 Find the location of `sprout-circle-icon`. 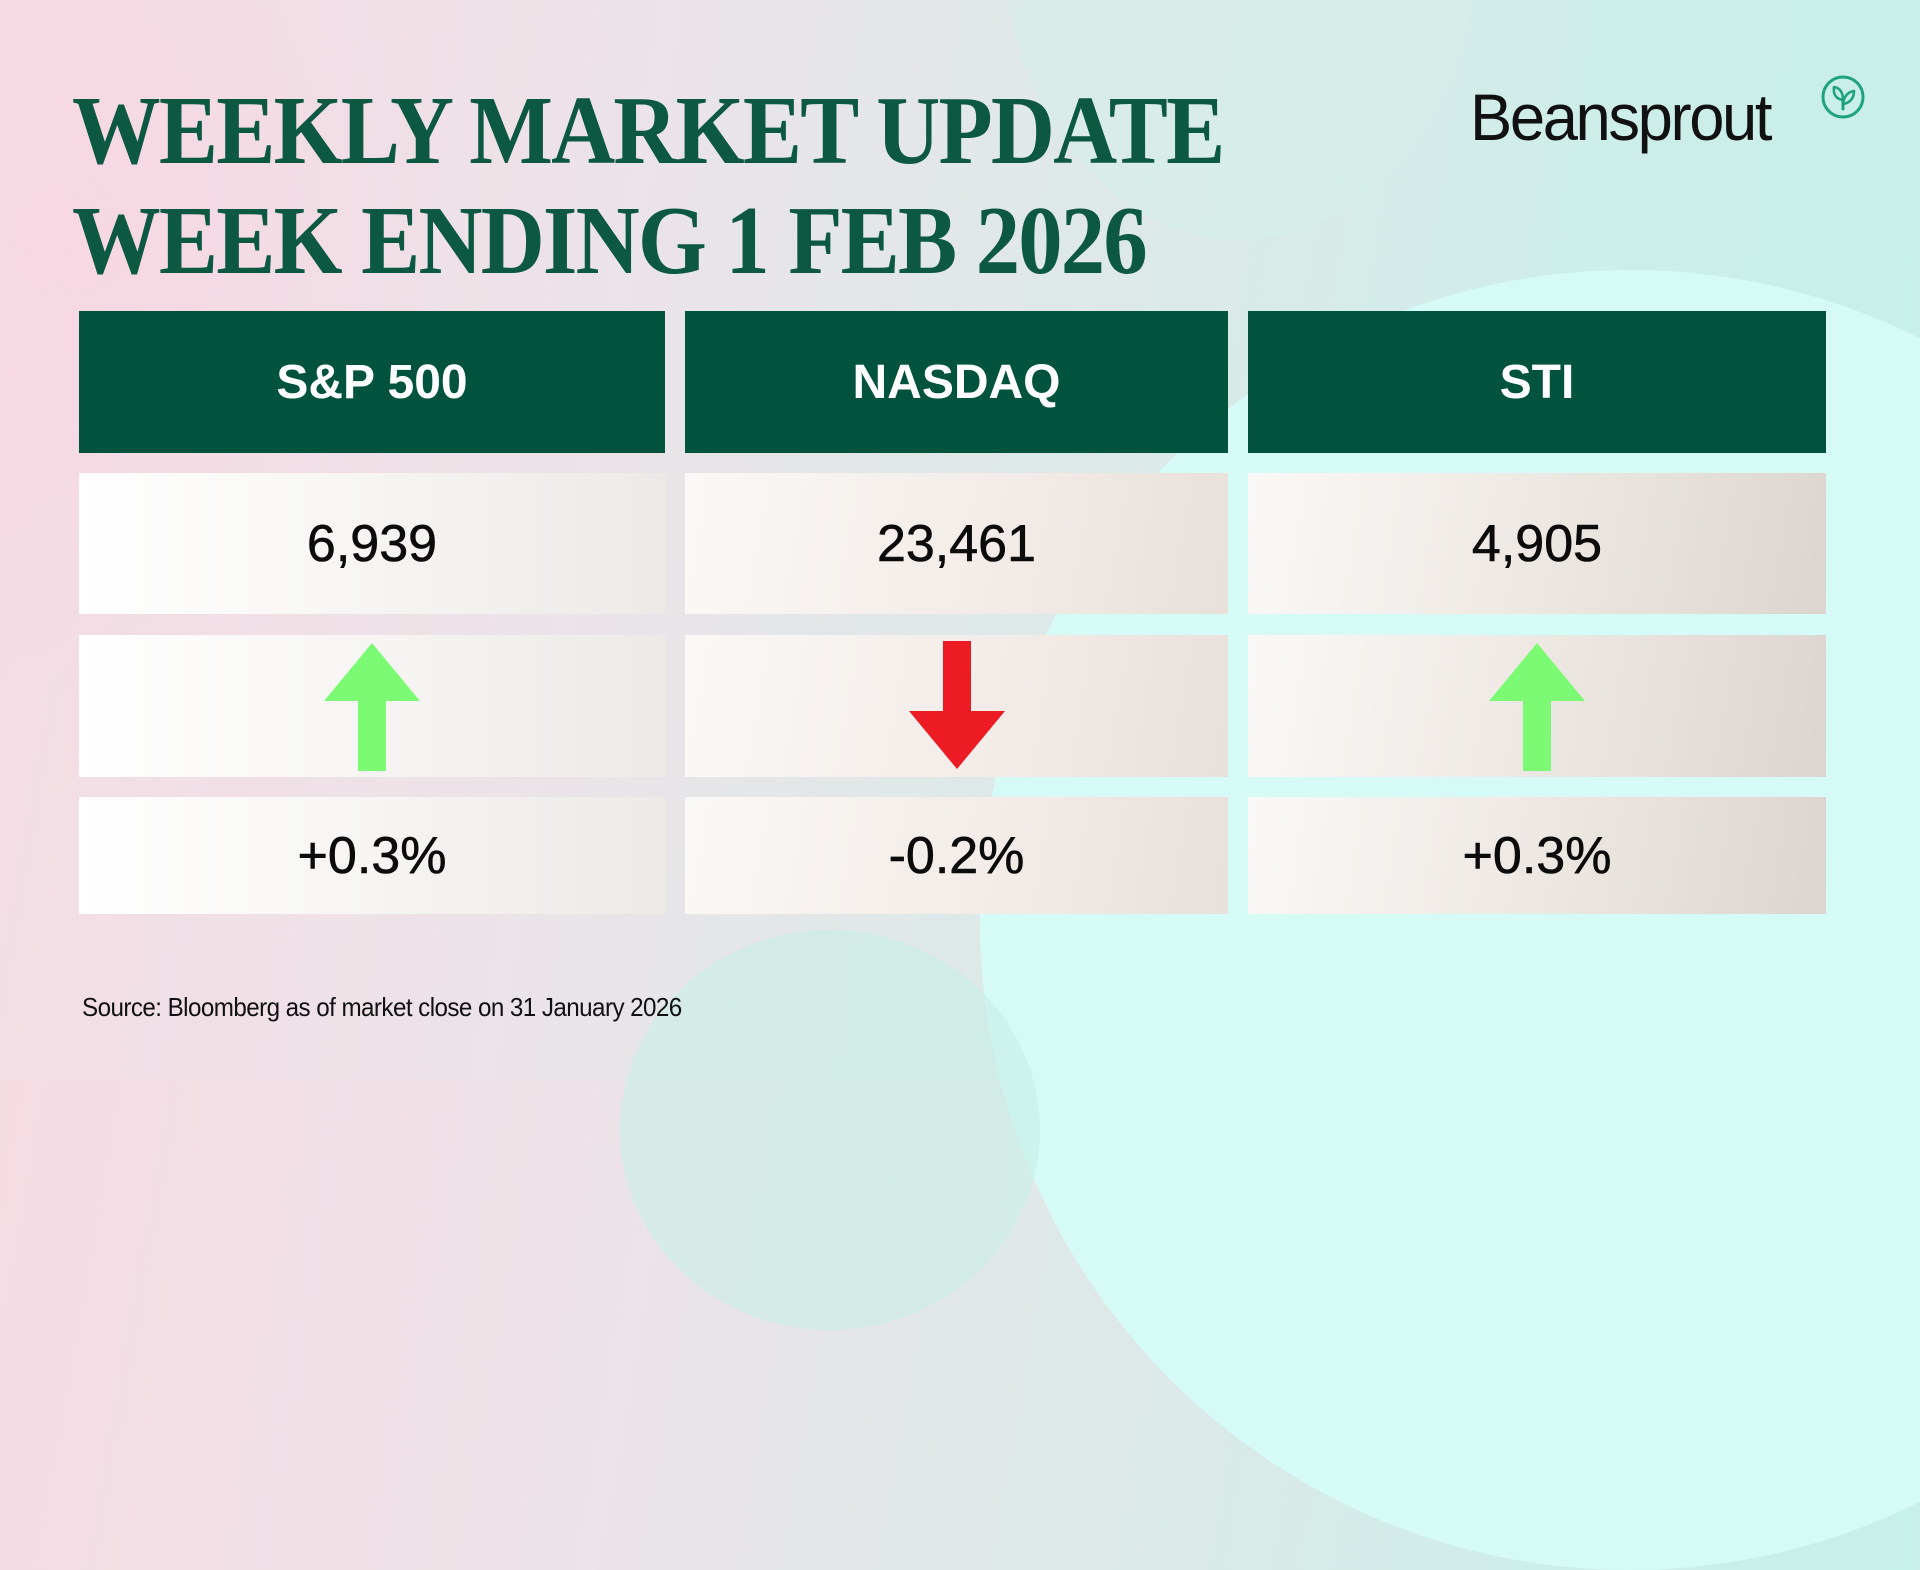

sprout-circle-icon is located at coordinates (1843, 97).